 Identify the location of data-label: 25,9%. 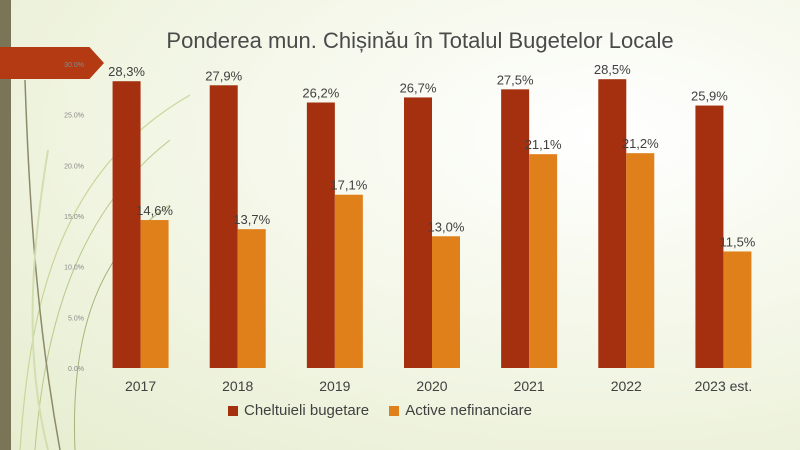
(709, 96).